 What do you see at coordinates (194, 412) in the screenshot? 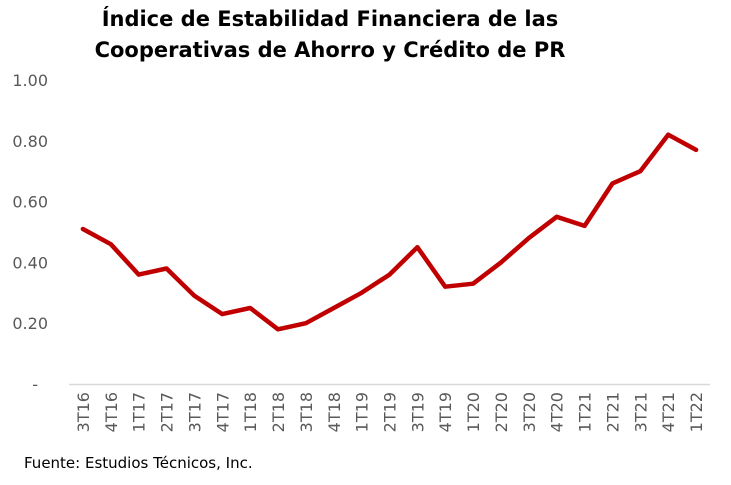
I see `x-tick-label: 3T17` at bounding box center [194, 412].